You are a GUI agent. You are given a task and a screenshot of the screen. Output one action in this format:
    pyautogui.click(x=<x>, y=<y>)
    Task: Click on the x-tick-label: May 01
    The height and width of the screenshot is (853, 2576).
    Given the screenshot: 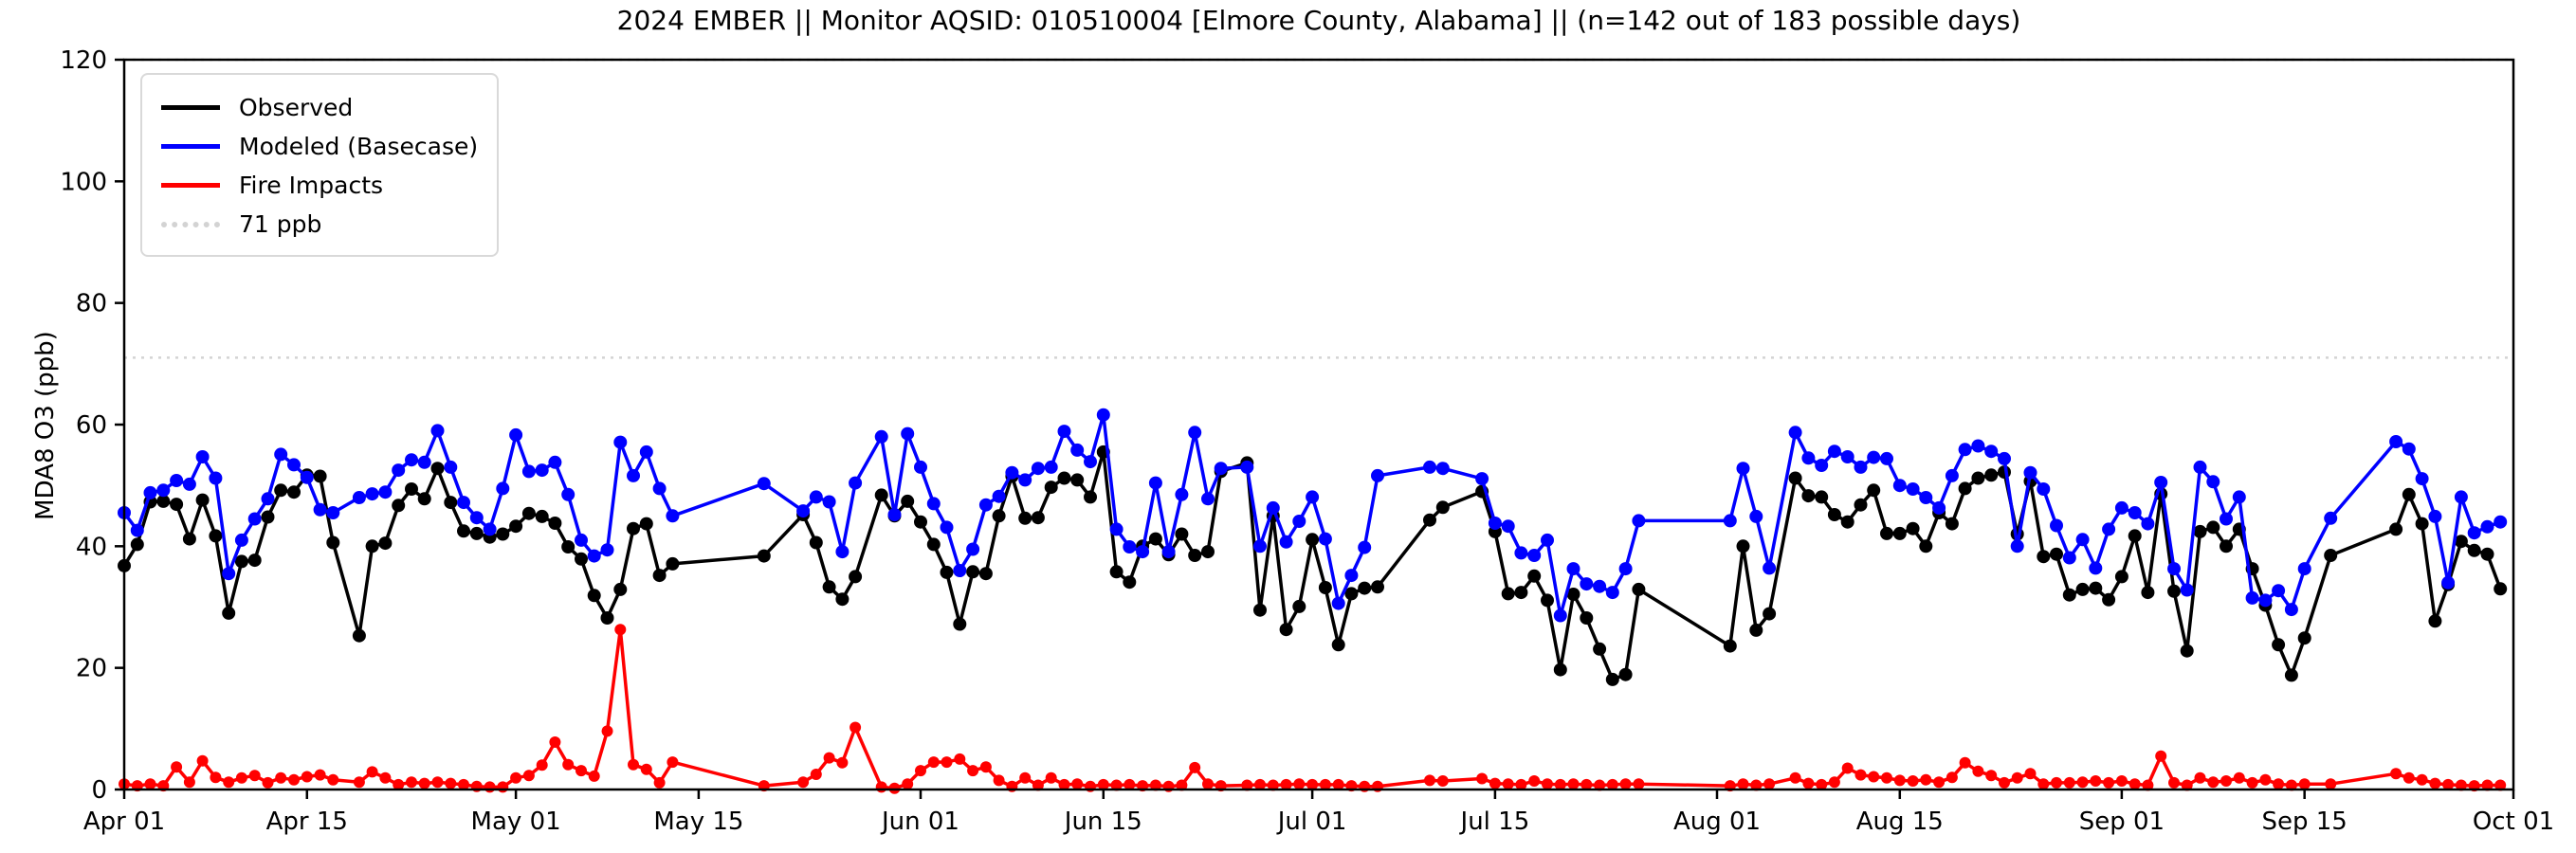 What is the action you would take?
    pyautogui.click(x=516, y=822)
    